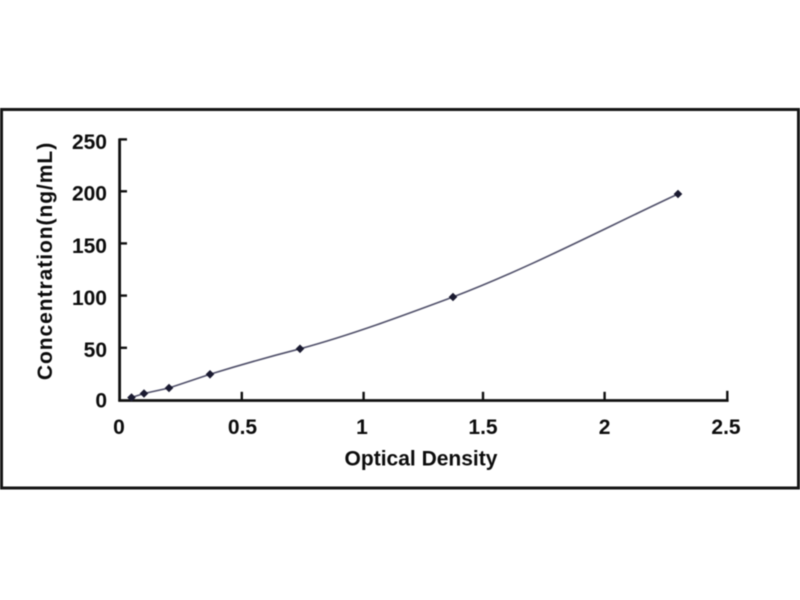  What do you see at coordinates (362, 427) in the screenshot?
I see `svg-text: 1` at bounding box center [362, 427].